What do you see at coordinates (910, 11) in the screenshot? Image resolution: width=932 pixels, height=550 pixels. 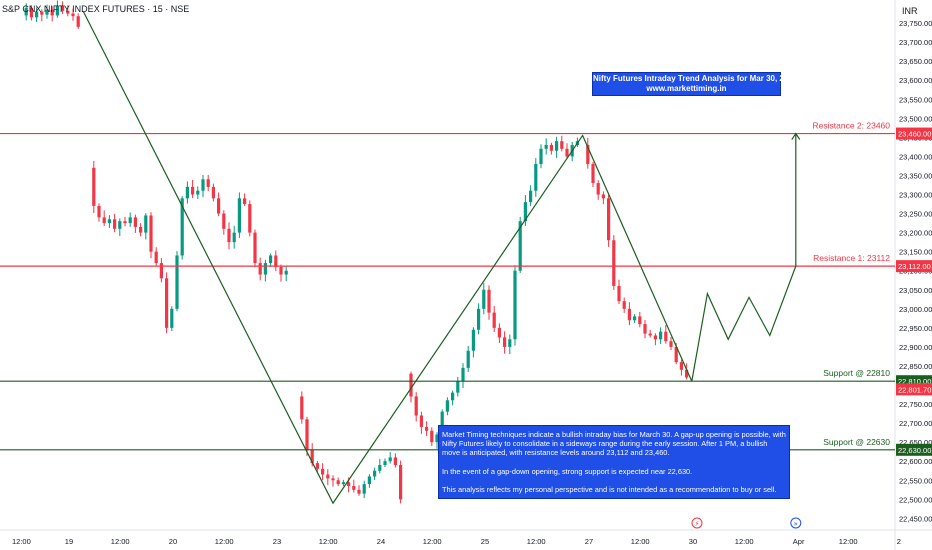 I see `currency-label: INR` at bounding box center [910, 11].